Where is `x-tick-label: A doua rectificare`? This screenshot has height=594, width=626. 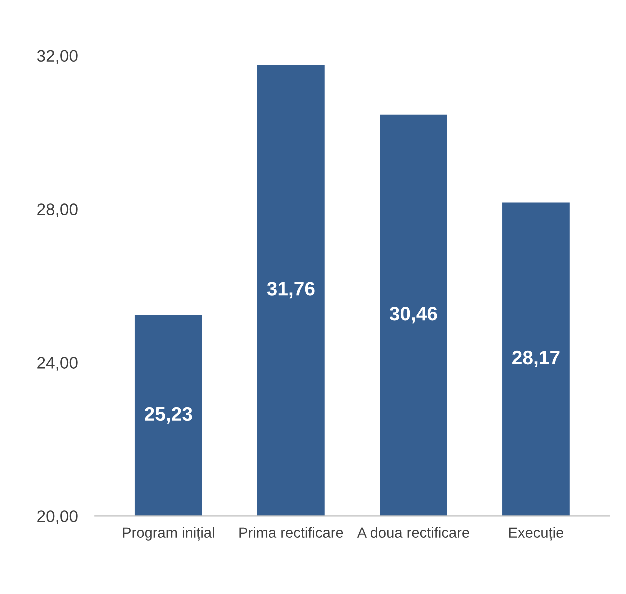
x-tick-label: A doua rectificare is located at coordinates (413, 532).